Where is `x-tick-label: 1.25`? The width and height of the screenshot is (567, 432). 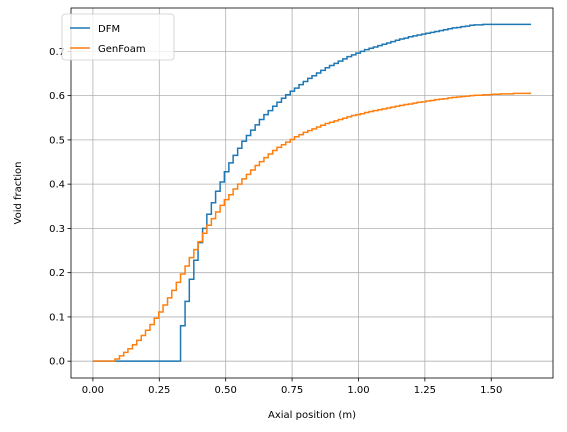 x-tick-label: 1.25 is located at coordinates (425, 390).